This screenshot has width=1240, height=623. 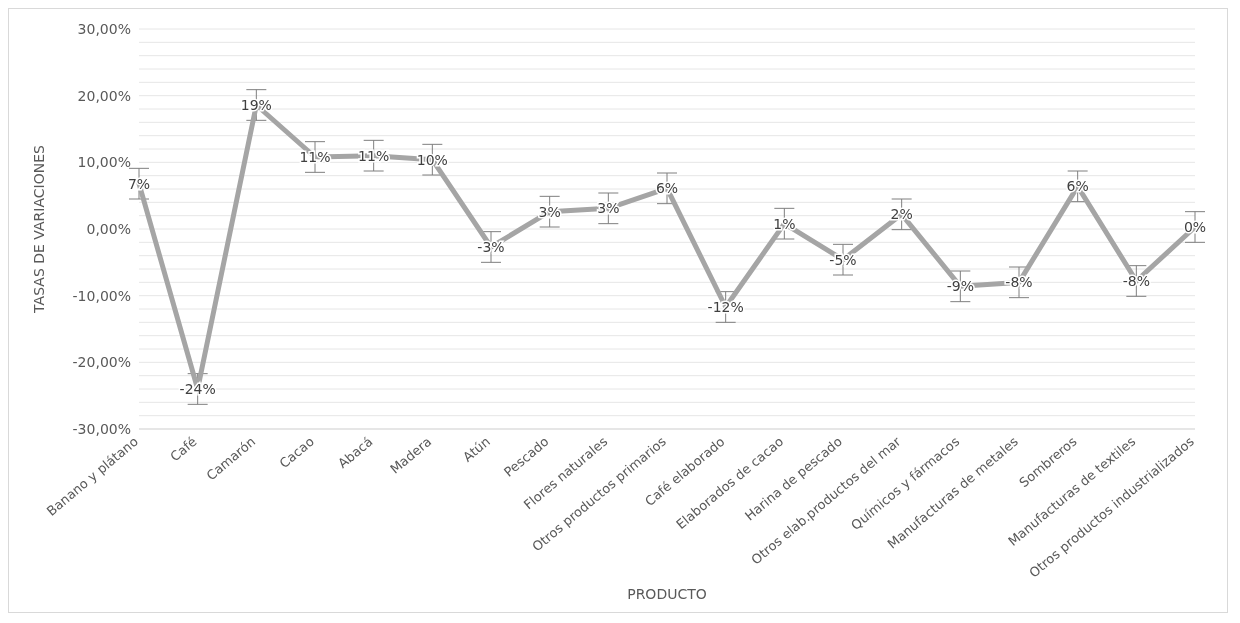 I want to click on data-label: -9%, so click(x=960, y=286).